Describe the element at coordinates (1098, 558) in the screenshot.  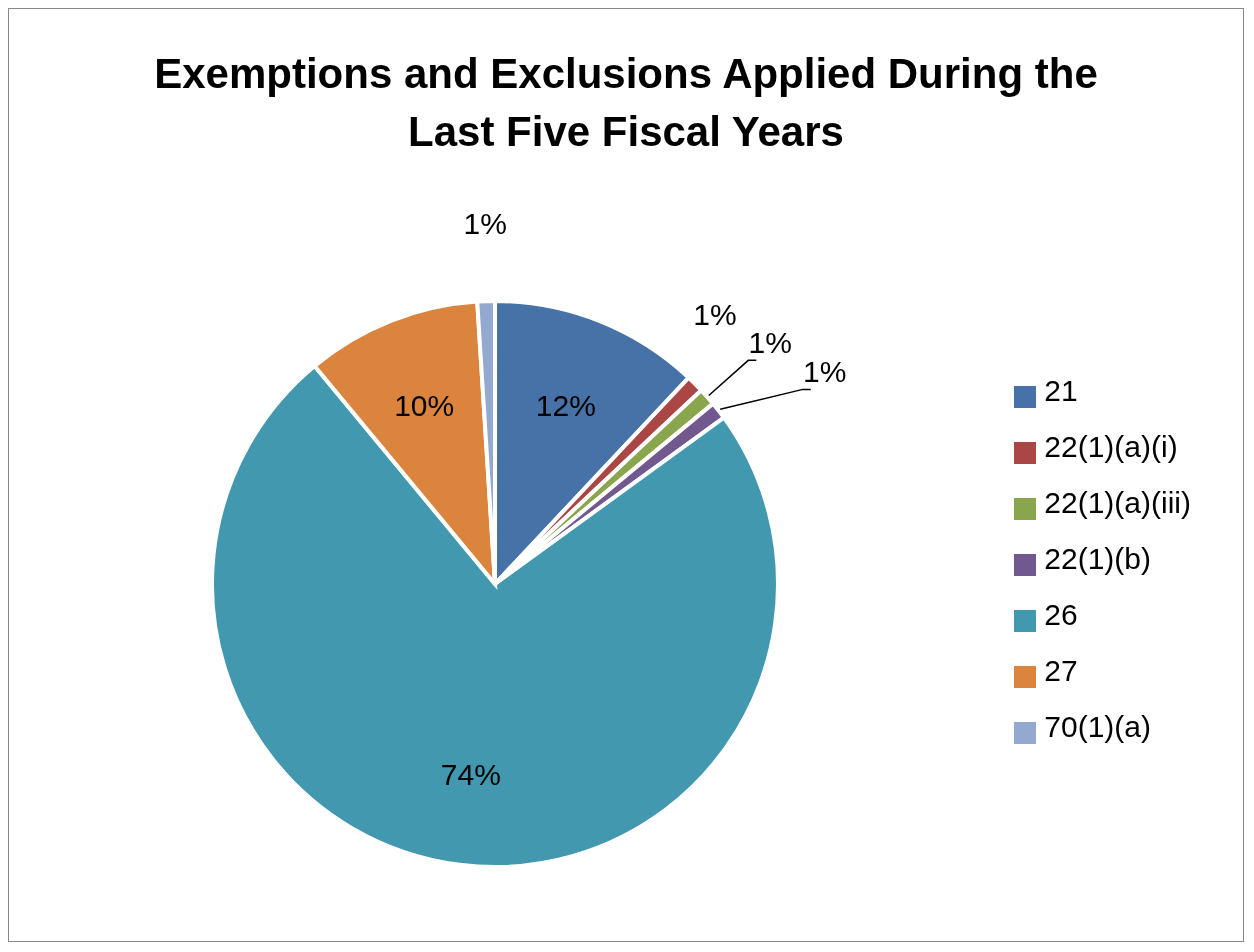
I see `legend-label: 22(1)(b)` at that location.